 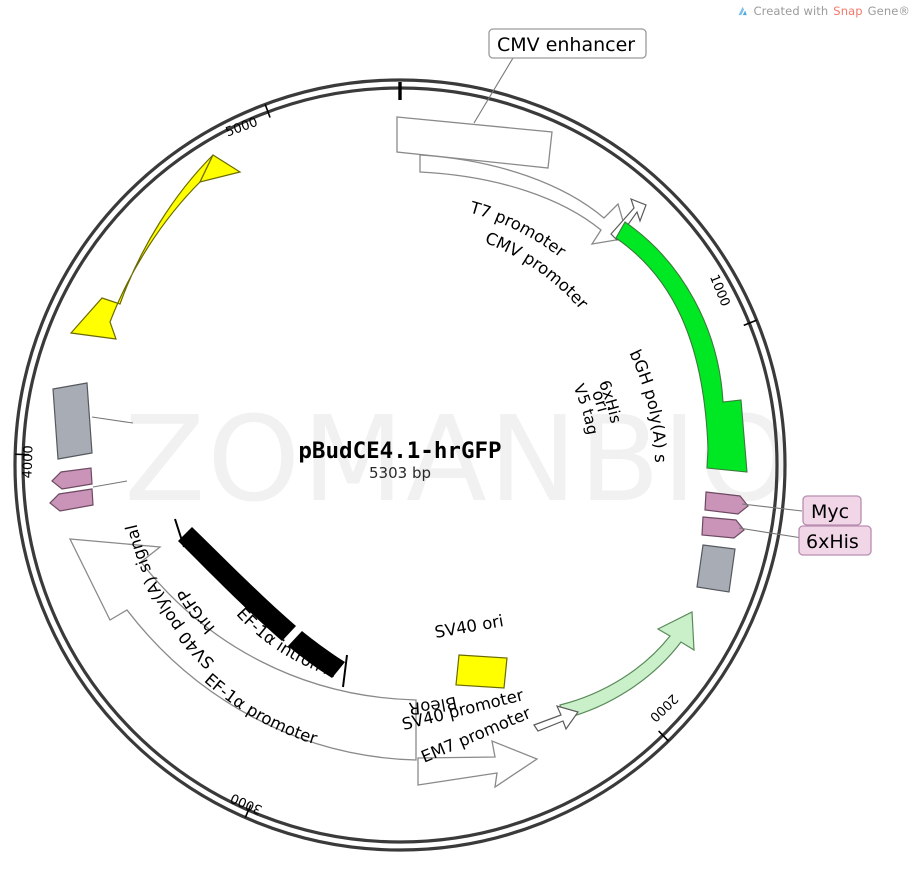 What do you see at coordinates (742, 10) in the screenshot?
I see `snapgene-logo-icon` at bounding box center [742, 10].